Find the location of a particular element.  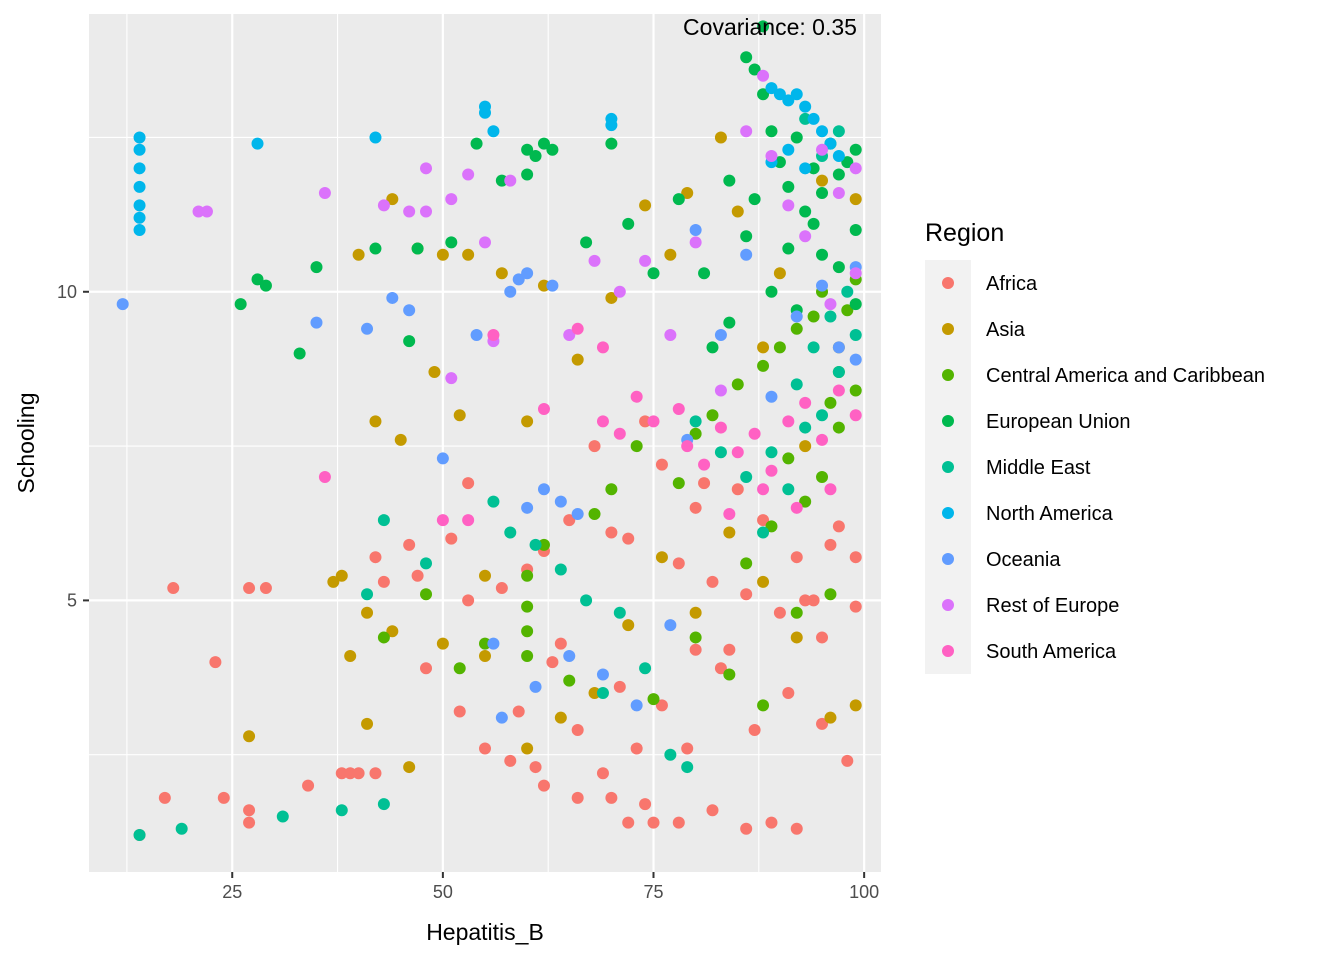

legend-key is located at coordinates (948, 375).